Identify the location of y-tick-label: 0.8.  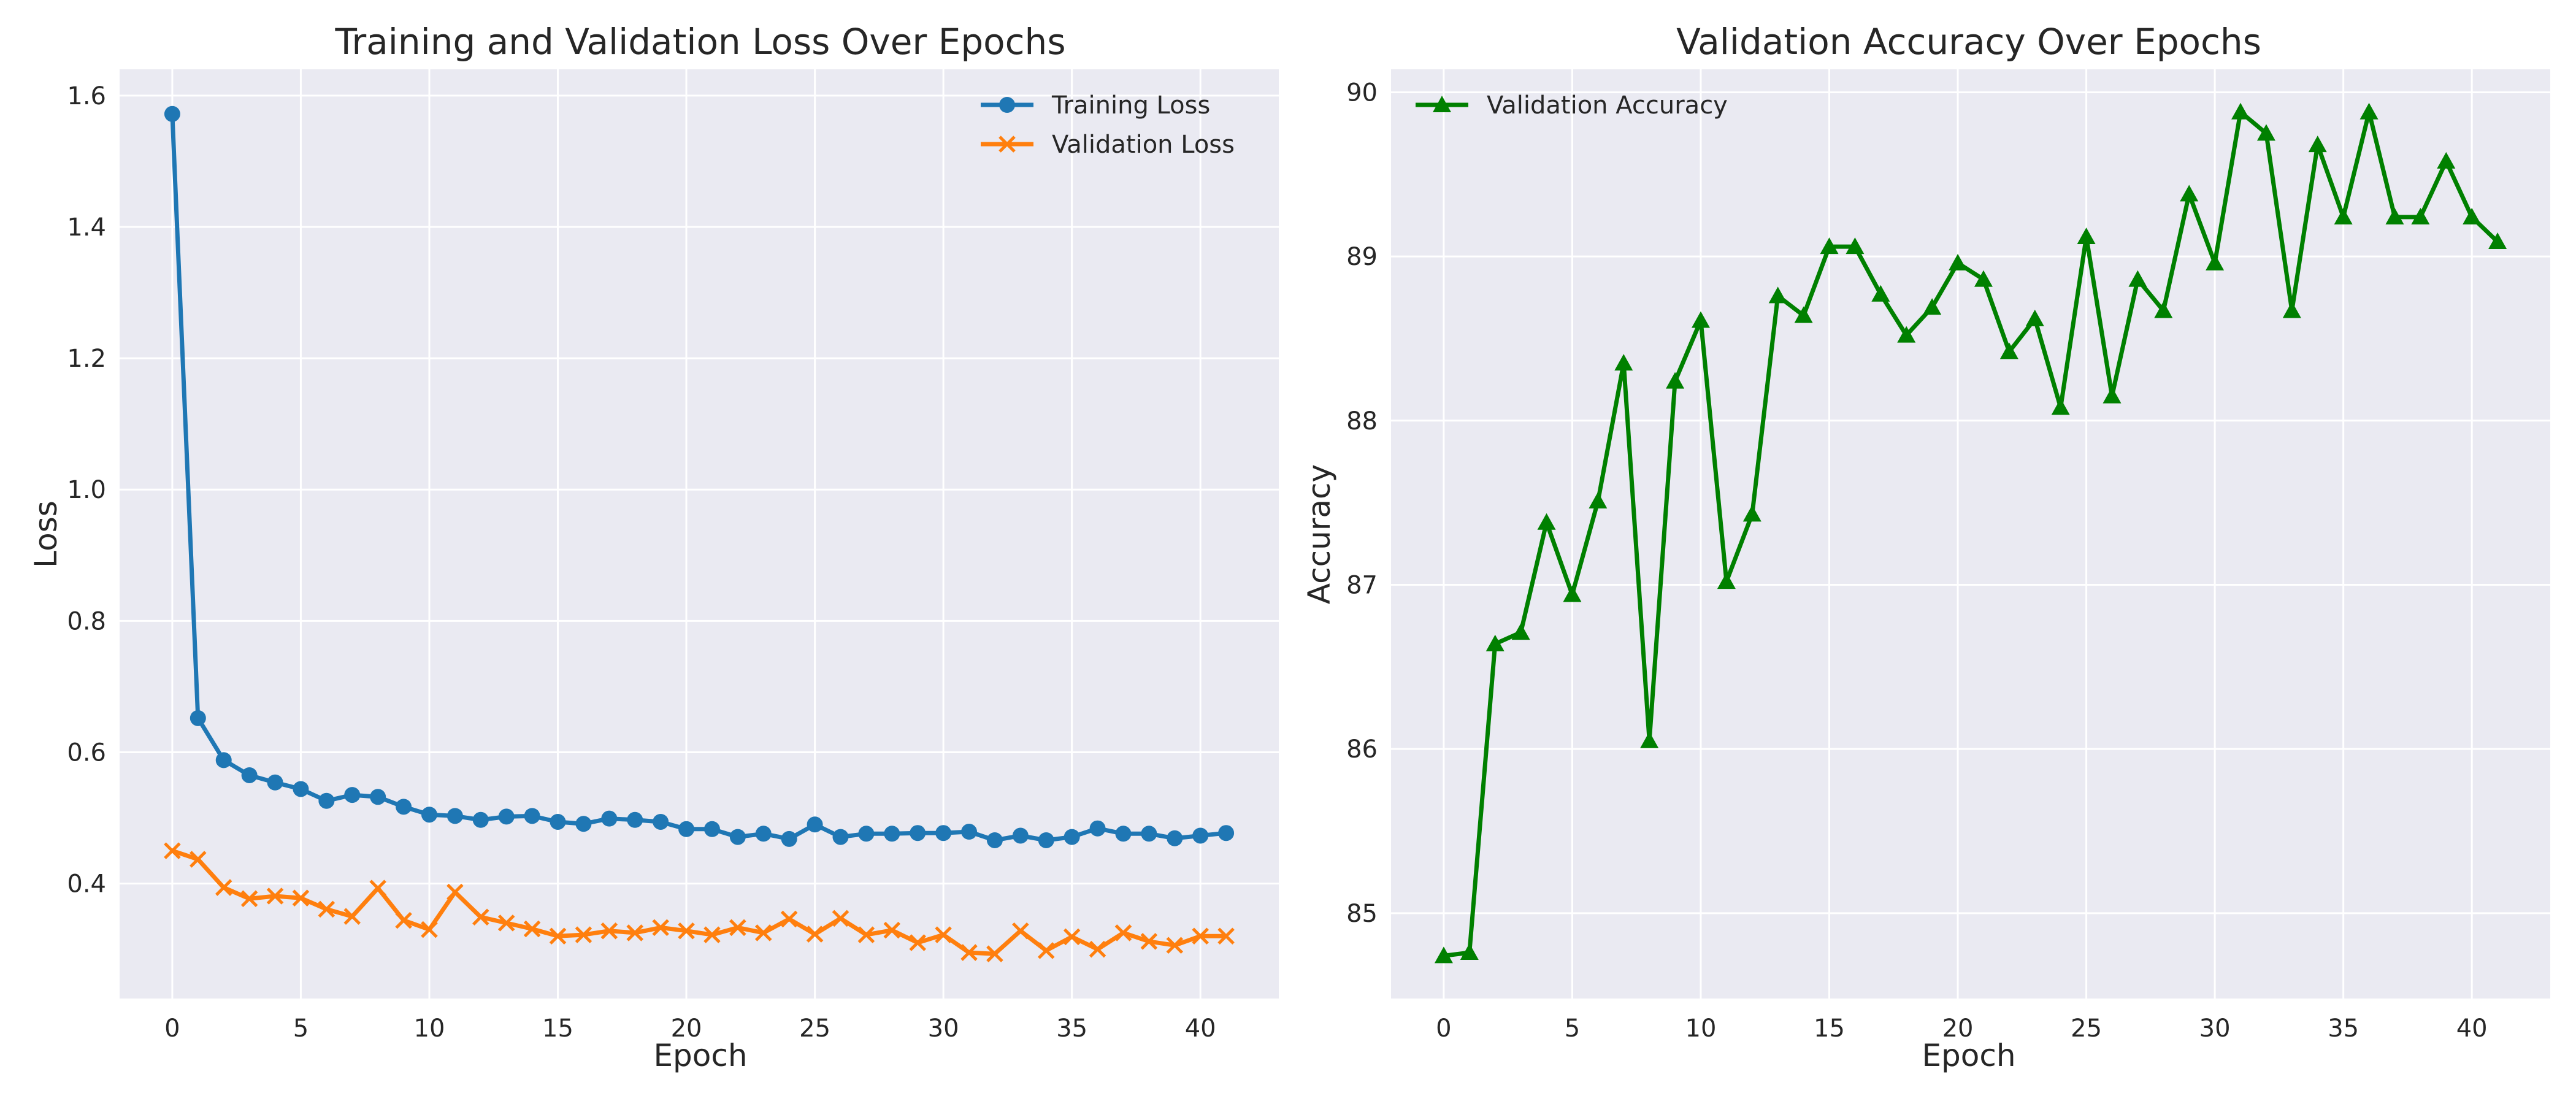
(86, 621).